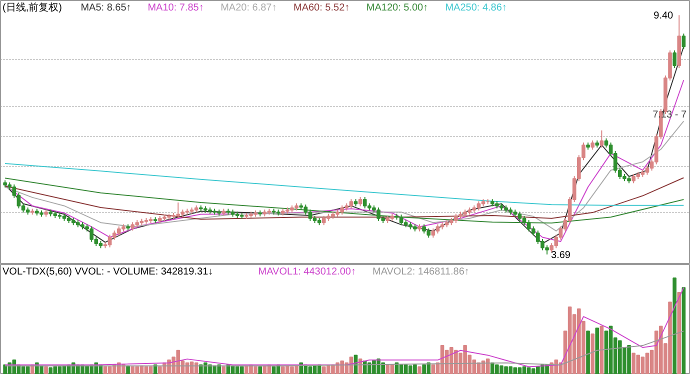 The width and height of the screenshot is (690, 374). I want to click on chart-title: VOL-TDX(5,60) VVOL: - VOLUME: 342819.31↓, so click(108, 272).